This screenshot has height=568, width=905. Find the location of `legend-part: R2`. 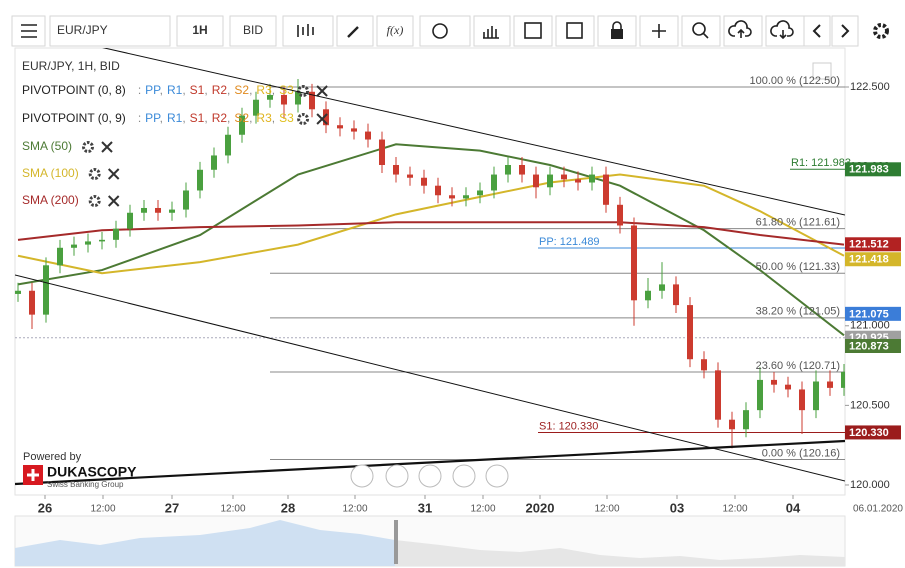

legend-part: R2 is located at coordinates (220, 118).